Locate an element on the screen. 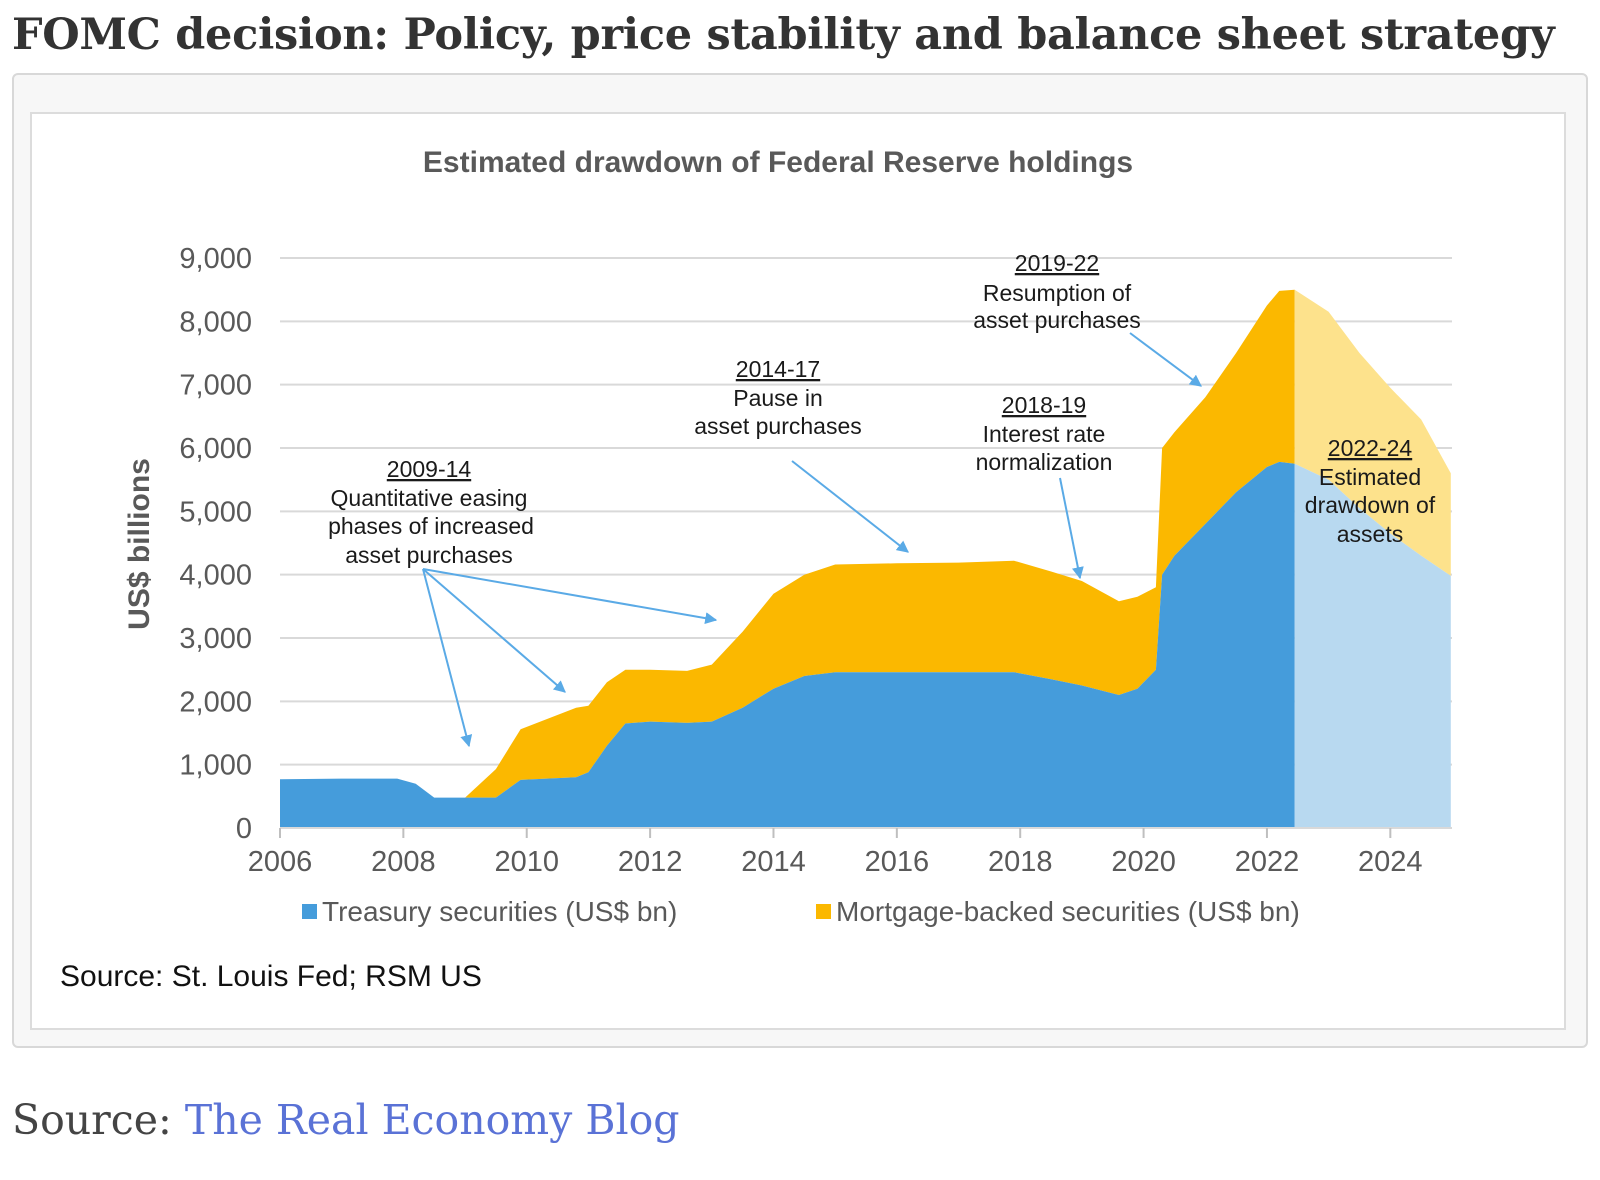  x-tick-label: 2006 is located at coordinates (280, 862).